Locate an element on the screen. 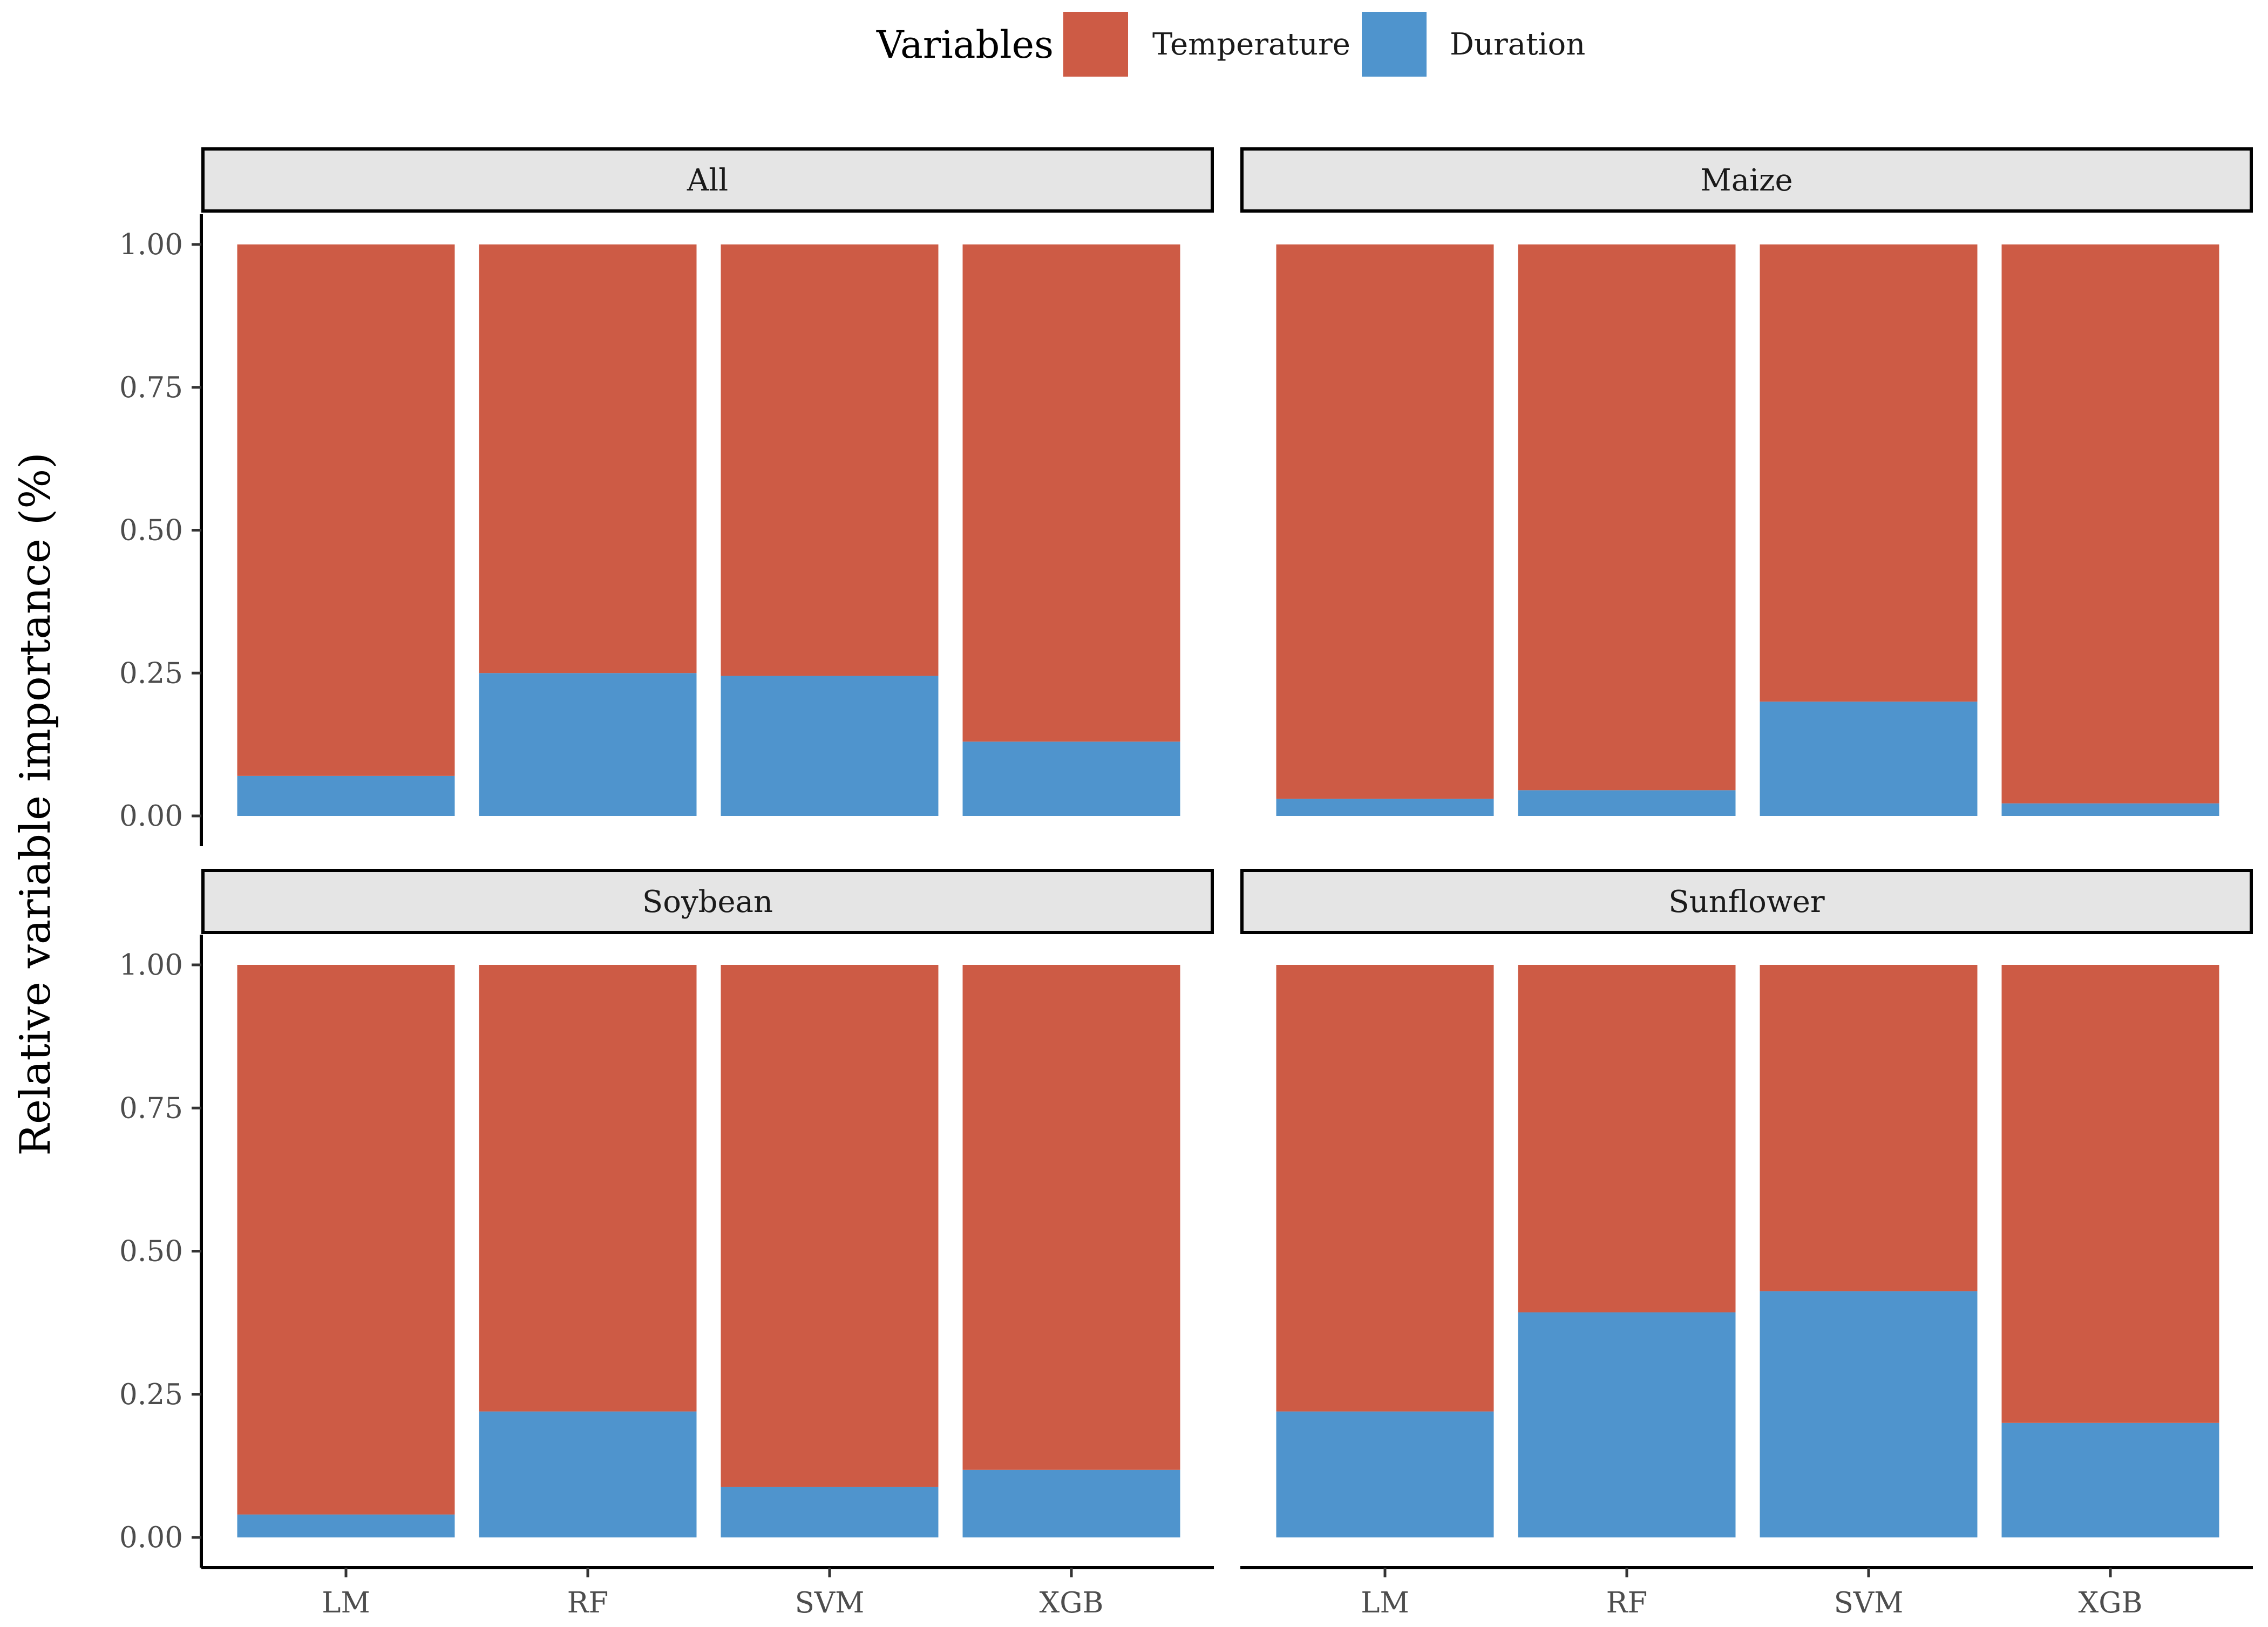  bar-soybean-svm-duration is located at coordinates (830, 1512).